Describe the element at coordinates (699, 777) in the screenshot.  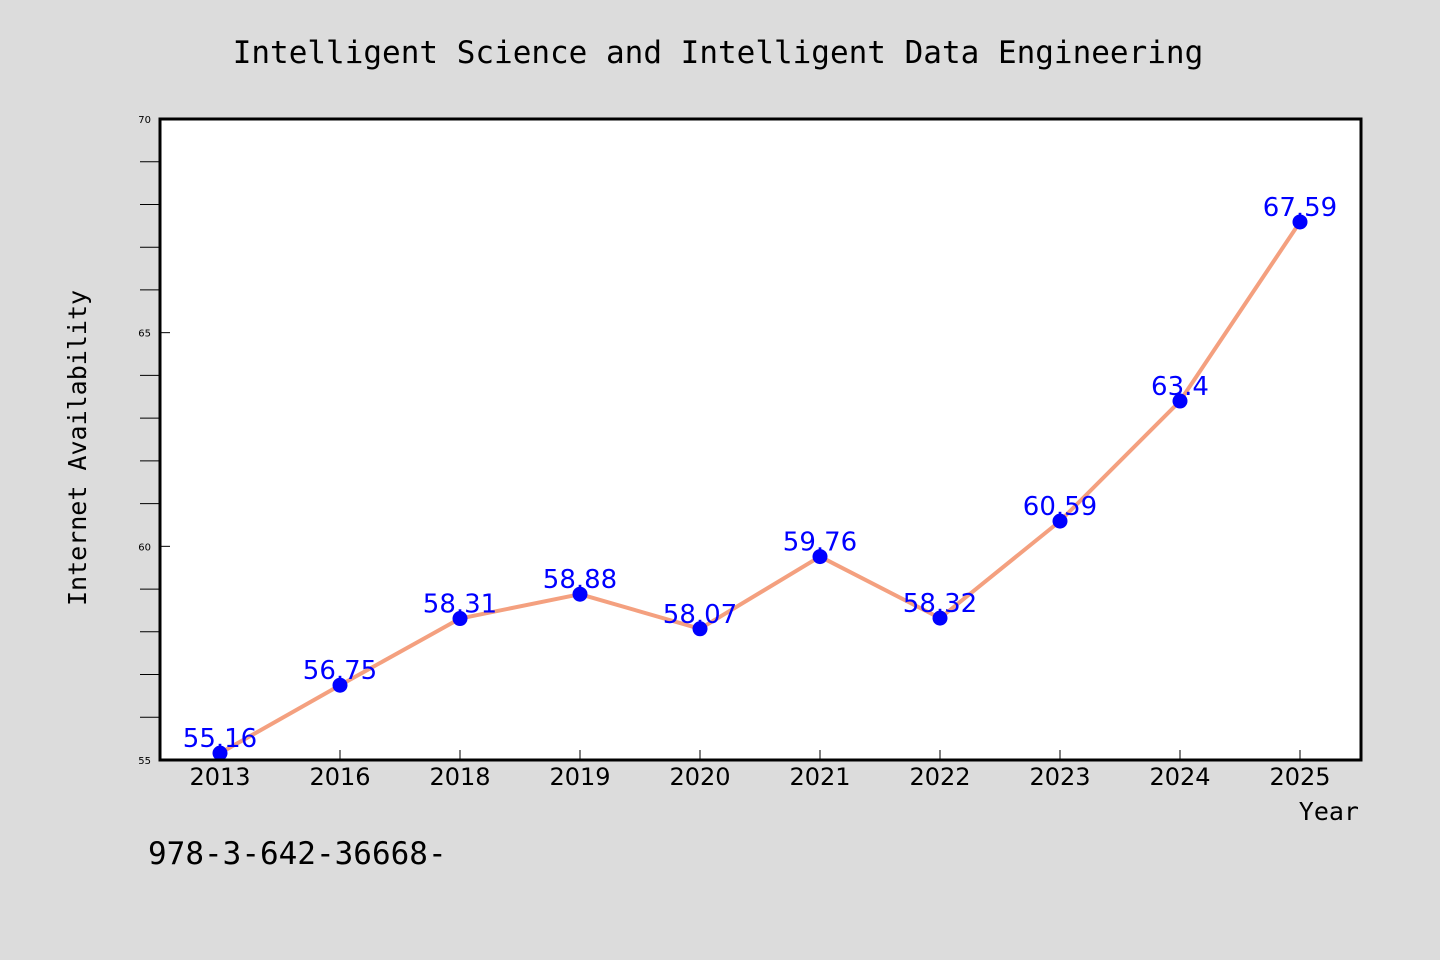
I see `x-tick-label: 2020` at that location.